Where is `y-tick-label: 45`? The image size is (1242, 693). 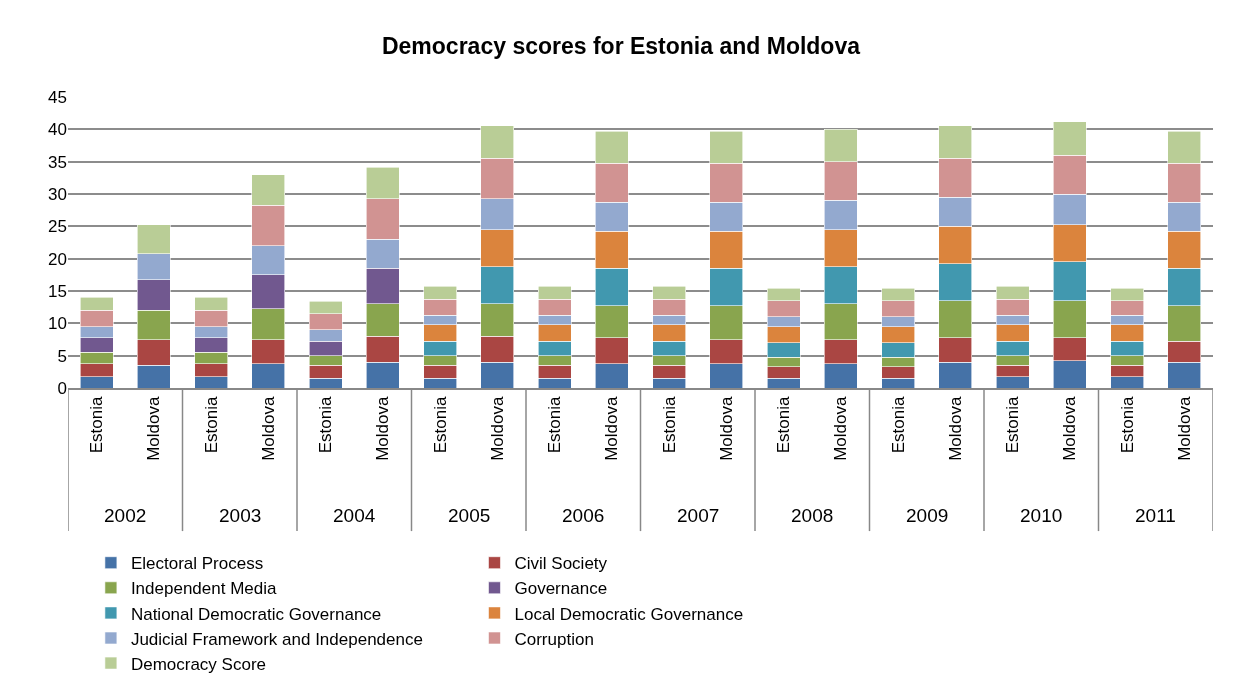 y-tick-label: 45 is located at coordinates (57, 97).